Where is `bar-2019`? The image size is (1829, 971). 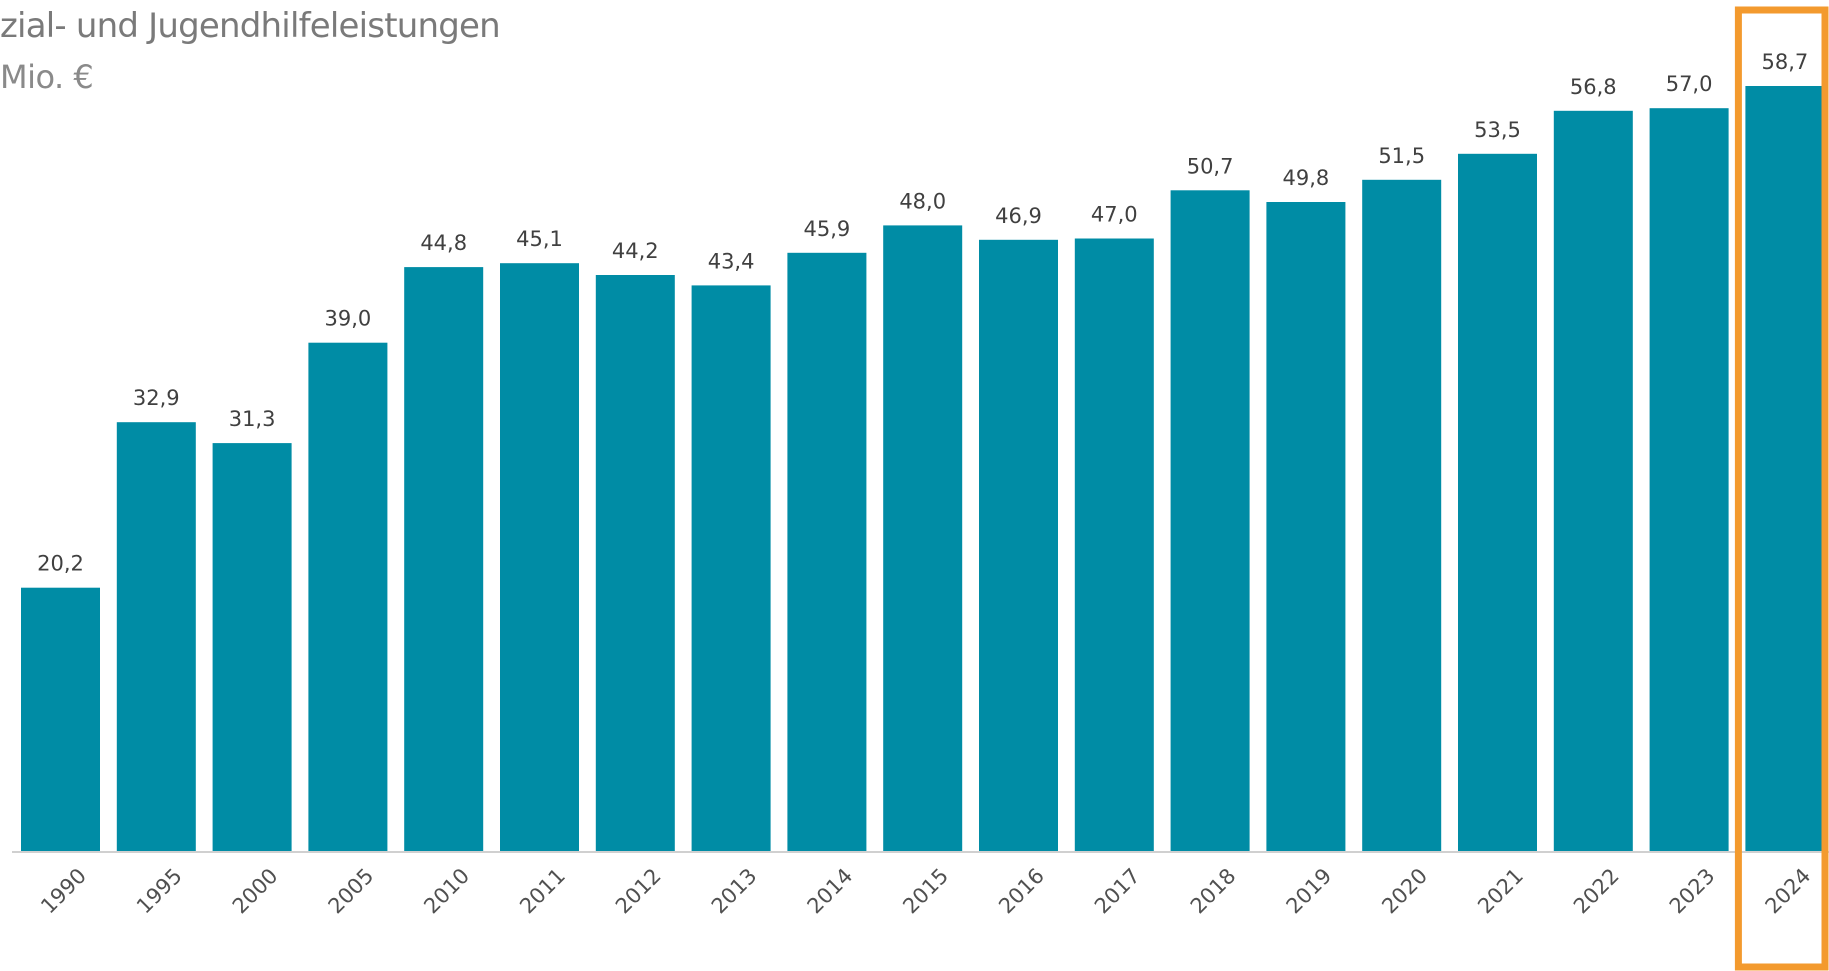
bar-2019 is located at coordinates (1306, 526).